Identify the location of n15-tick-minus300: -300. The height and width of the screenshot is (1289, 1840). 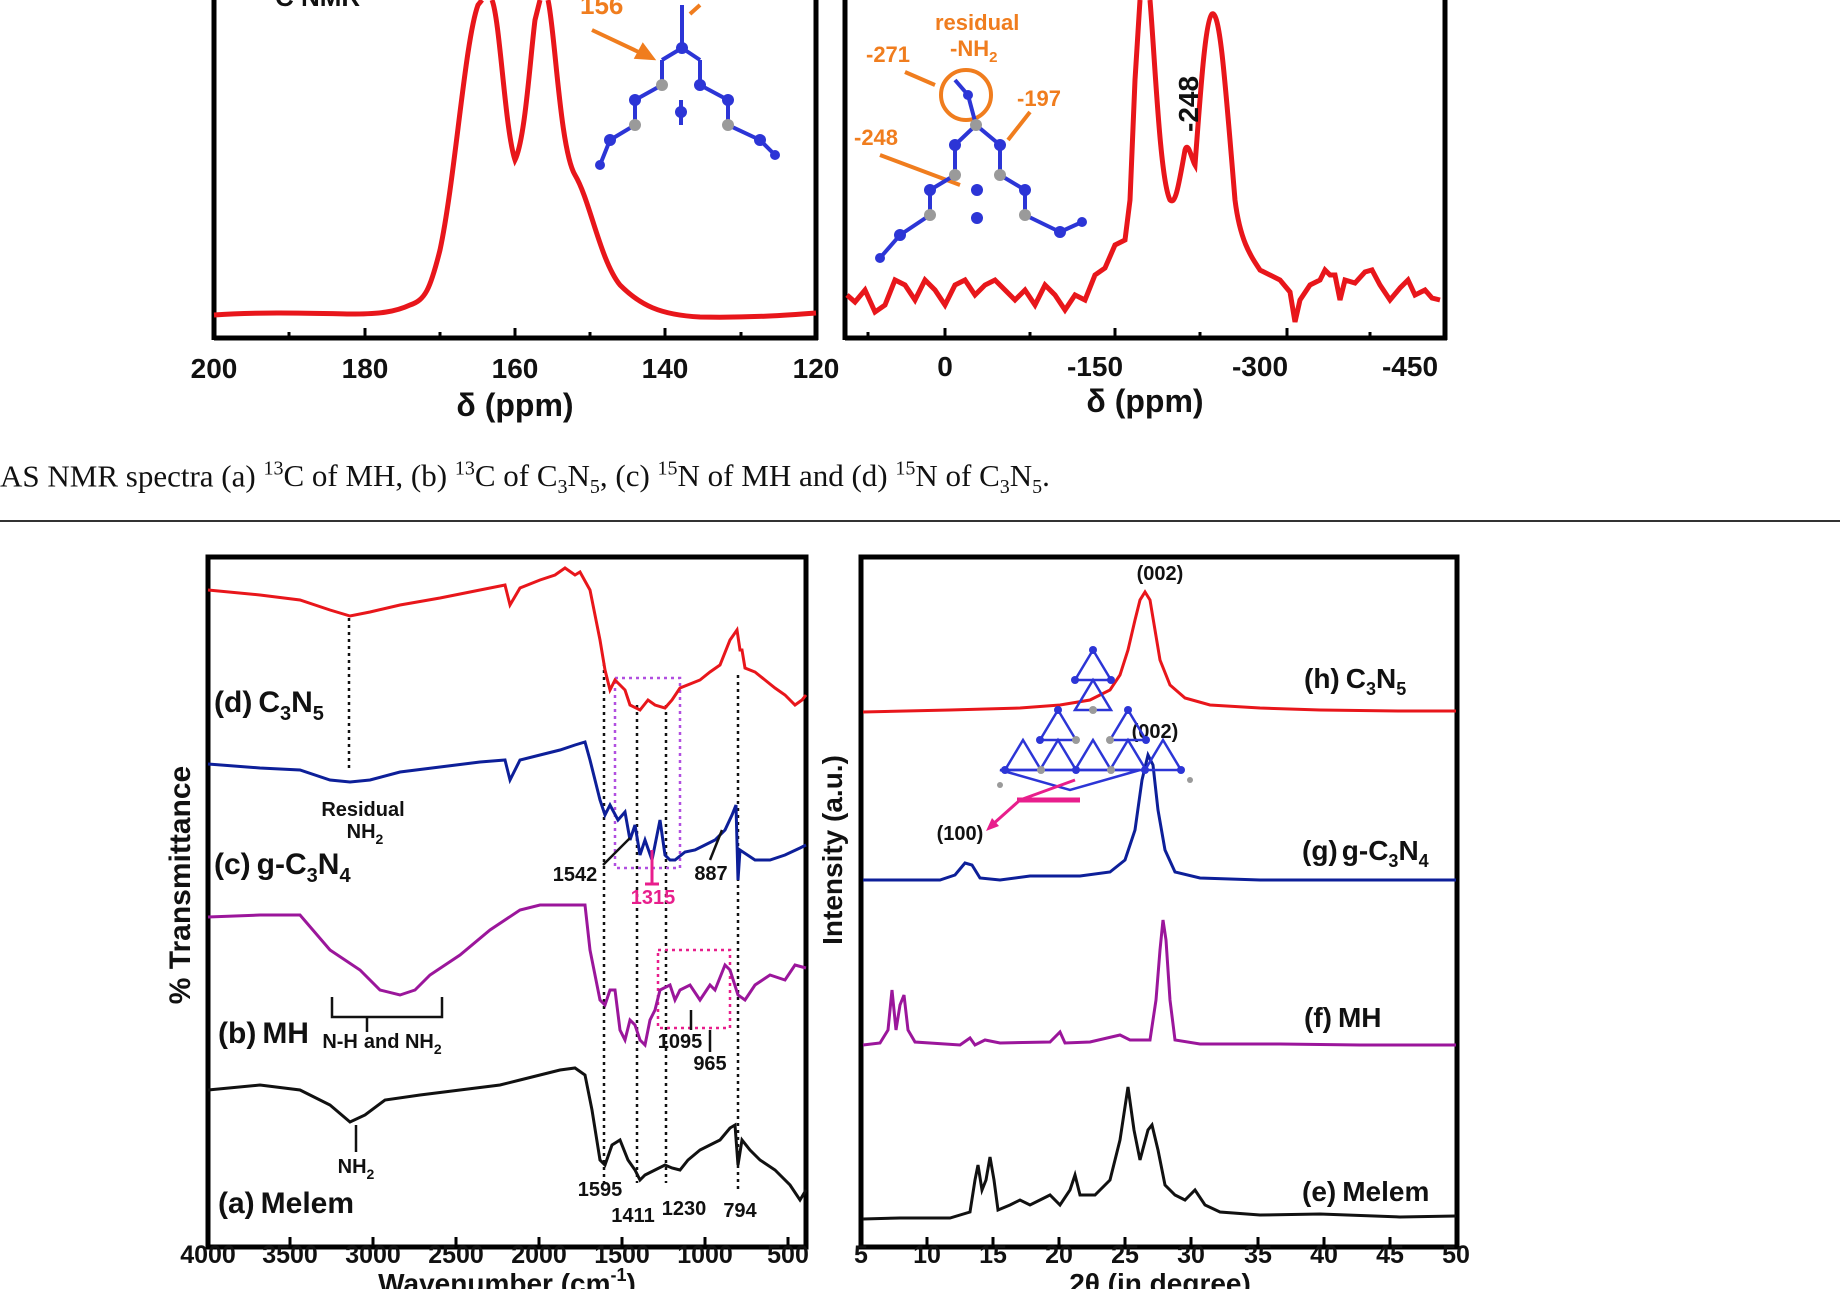
(1260, 366).